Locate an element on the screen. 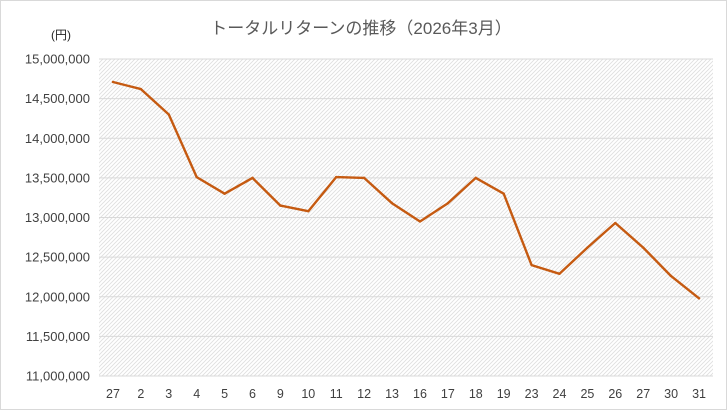 The width and height of the screenshot is (727, 410). x-tick-label: 4 is located at coordinates (196, 394).